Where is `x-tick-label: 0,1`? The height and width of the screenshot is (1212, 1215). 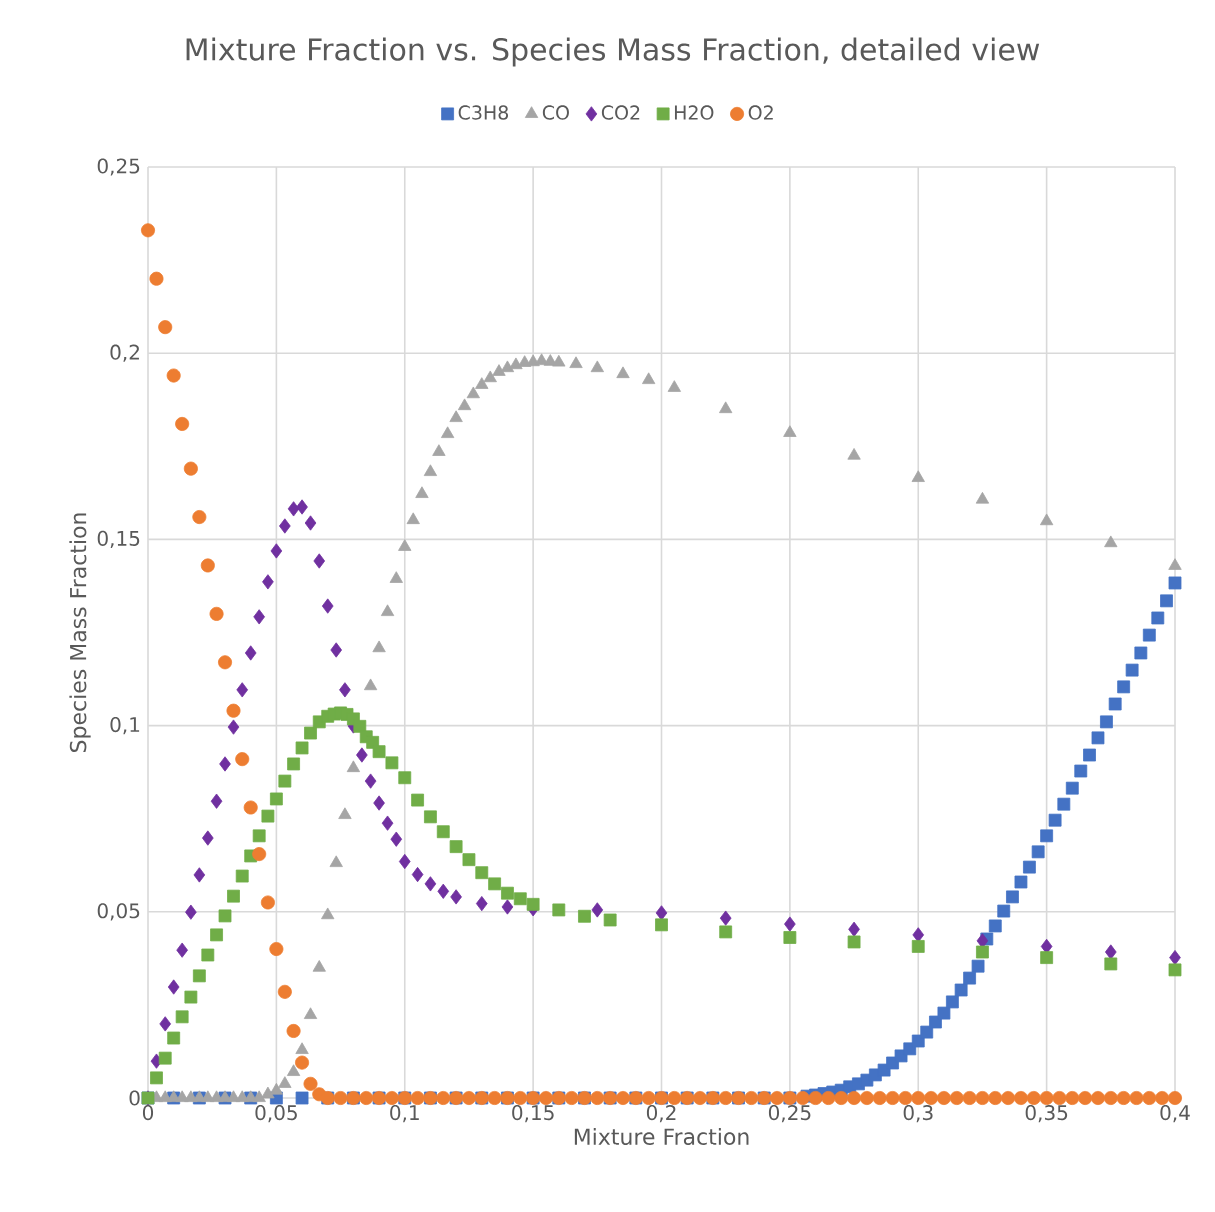
x-tick-label: 0,1 is located at coordinates (404, 1114).